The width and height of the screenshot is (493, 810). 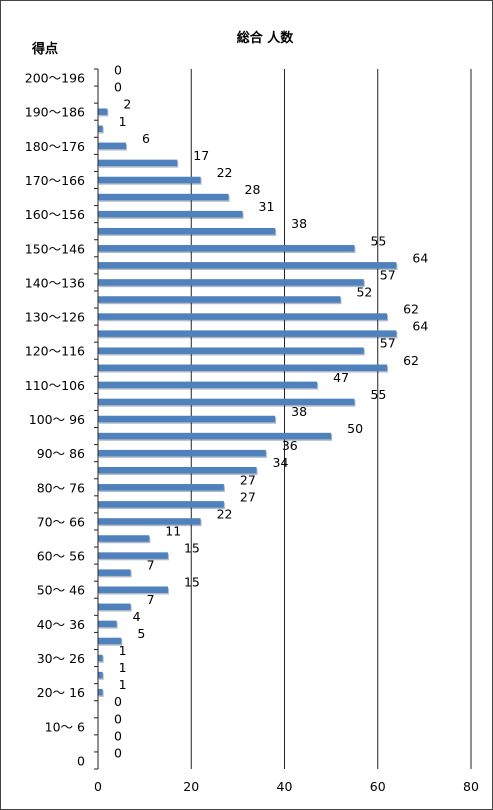 What do you see at coordinates (267, 206) in the screenshot?
I see `data-label: 31` at bounding box center [267, 206].